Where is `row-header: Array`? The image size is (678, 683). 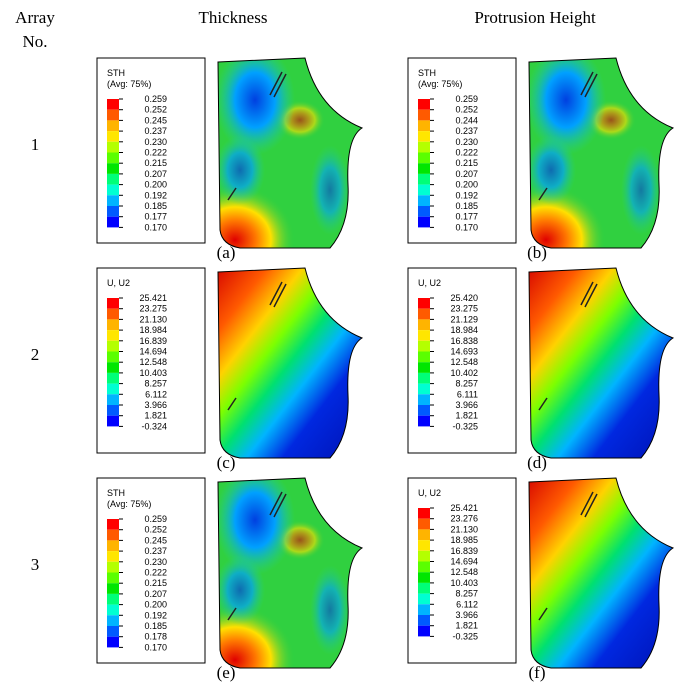
row-header: Array is located at coordinates (35, 17).